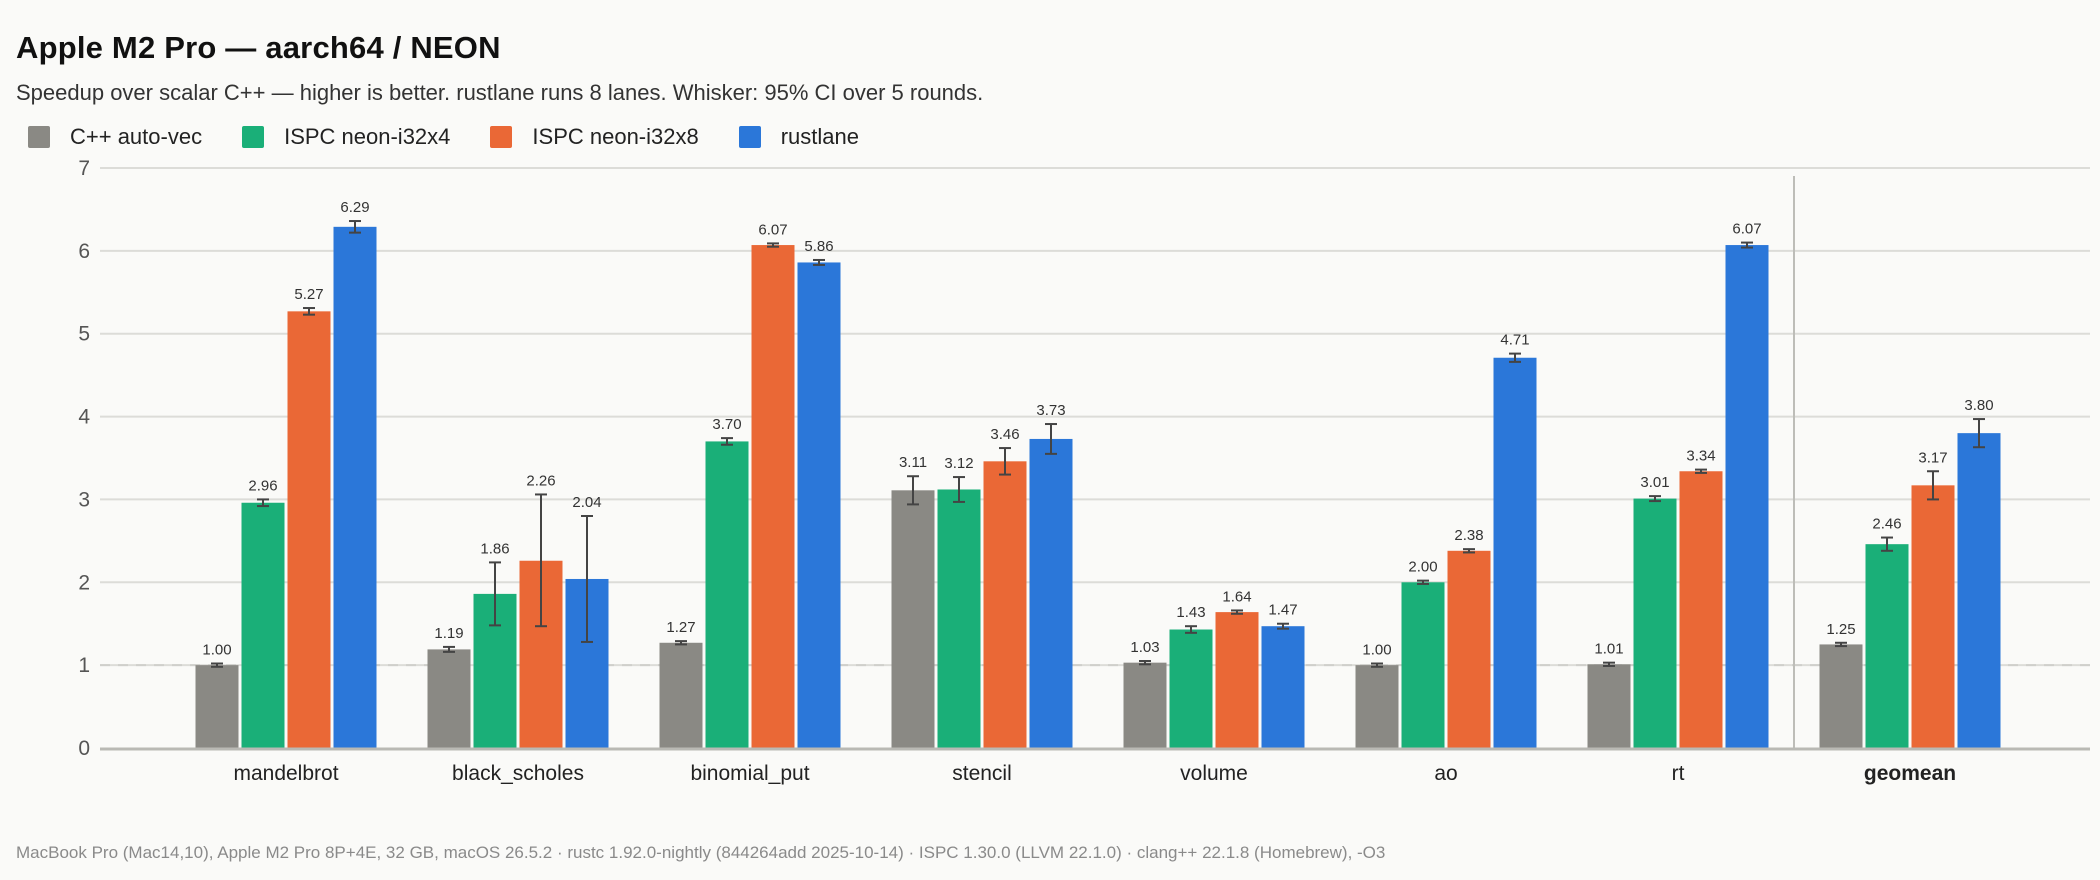  I want to click on x-tick-label-geomean: geomean, so click(1910, 773).